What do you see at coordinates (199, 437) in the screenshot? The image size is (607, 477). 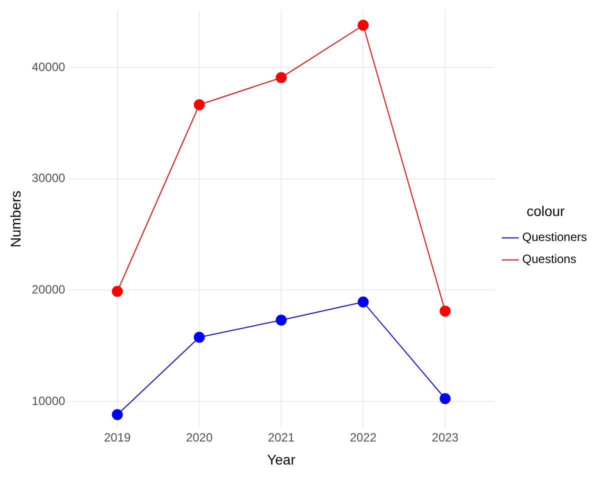 I see `x-tick-label: 2020` at bounding box center [199, 437].